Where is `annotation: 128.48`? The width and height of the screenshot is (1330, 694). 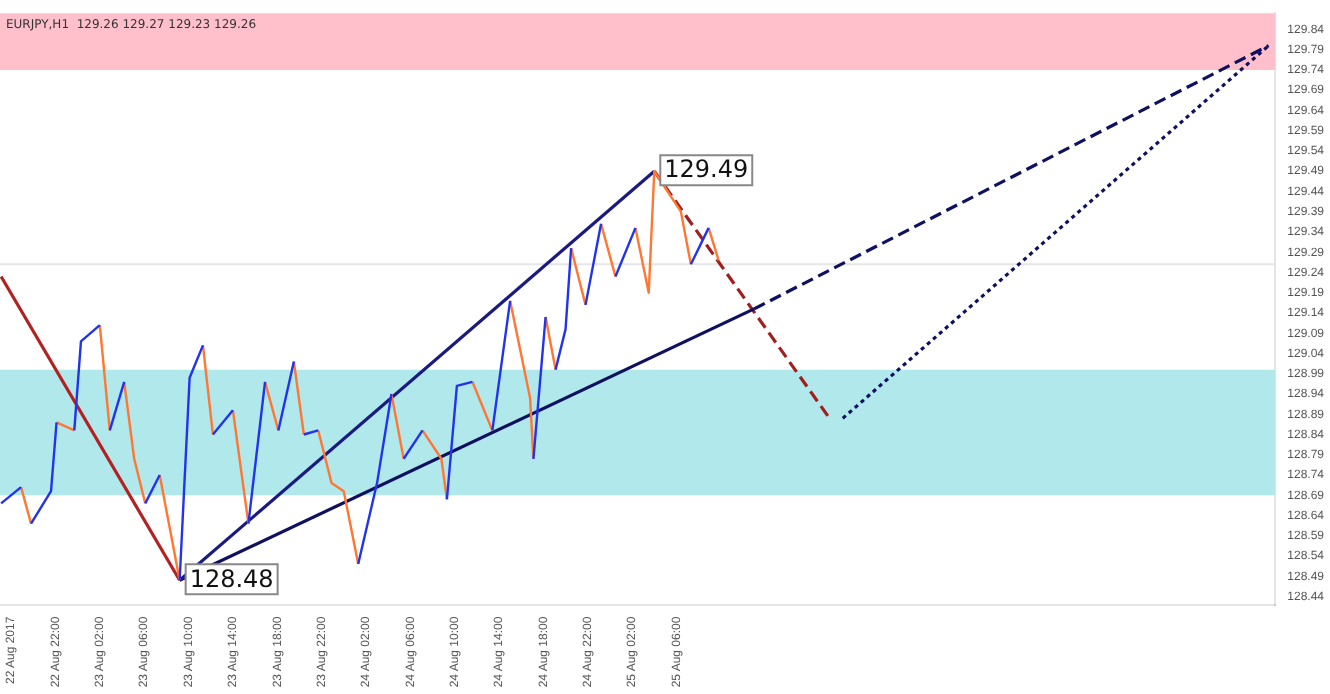 annotation: 128.48 is located at coordinates (231, 578).